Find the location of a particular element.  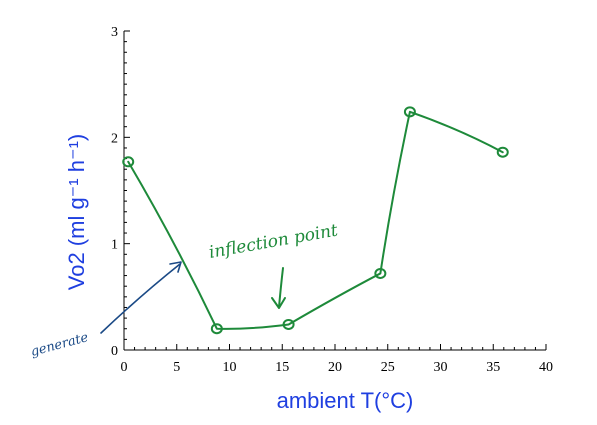

x-tick-label: 40 is located at coordinates (546, 367).